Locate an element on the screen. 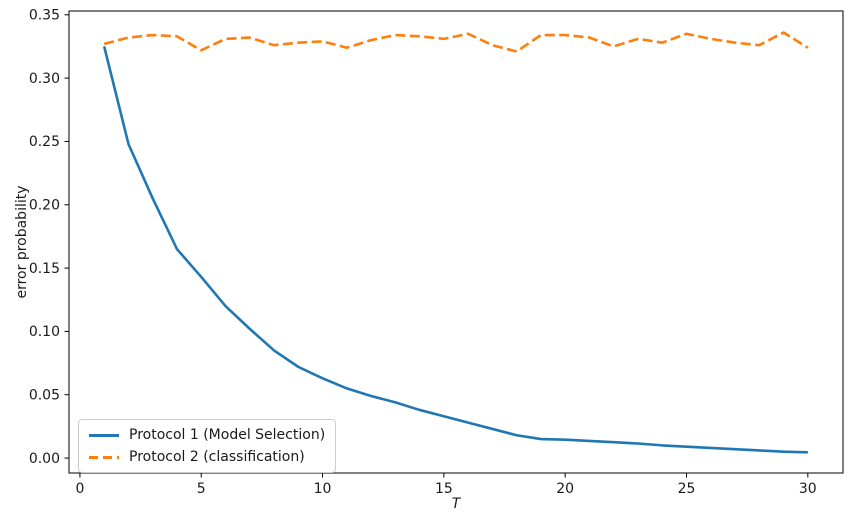 This screenshot has height=526, width=855. svg-text: 0.35 is located at coordinates (44, 16).